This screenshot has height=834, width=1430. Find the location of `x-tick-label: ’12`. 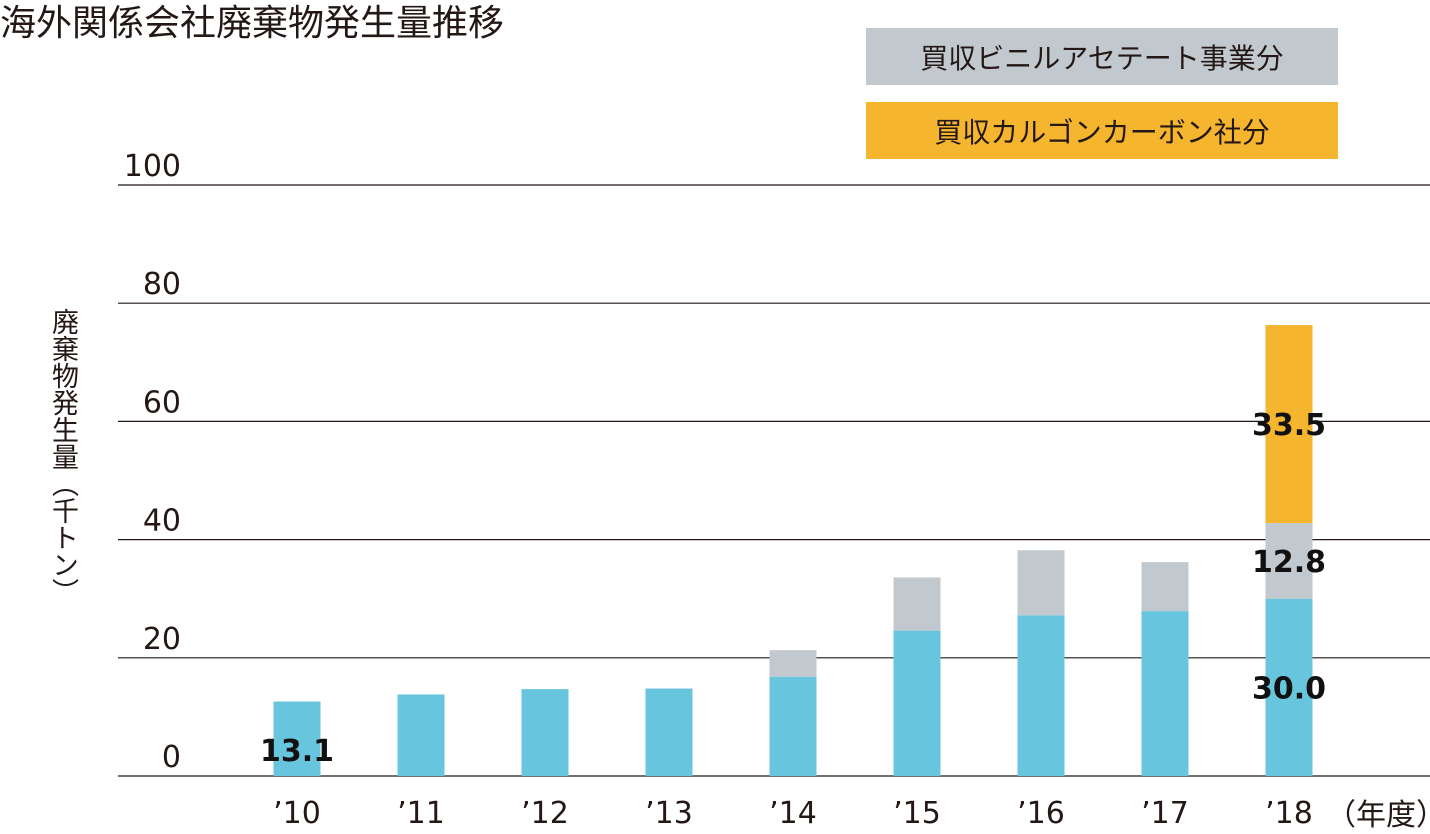

x-tick-label: ’12 is located at coordinates (545, 813).